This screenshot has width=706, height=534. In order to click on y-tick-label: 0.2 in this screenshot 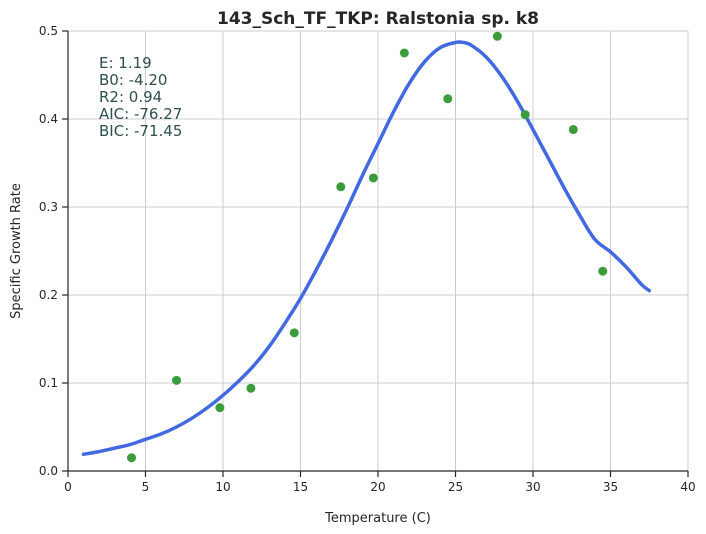, I will do `click(48, 295)`.